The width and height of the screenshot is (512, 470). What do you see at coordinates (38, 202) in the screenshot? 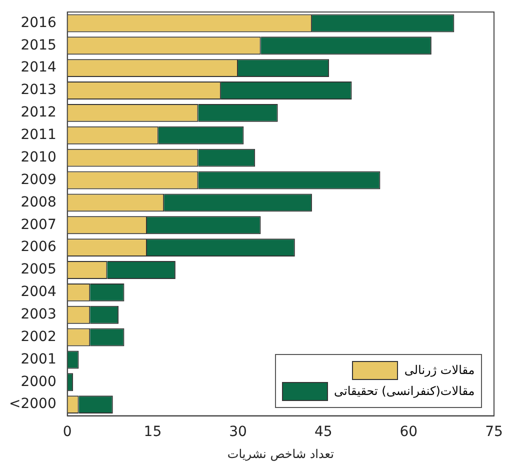
I see `y-tick-label: 2008` at bounding box center [38, 202].